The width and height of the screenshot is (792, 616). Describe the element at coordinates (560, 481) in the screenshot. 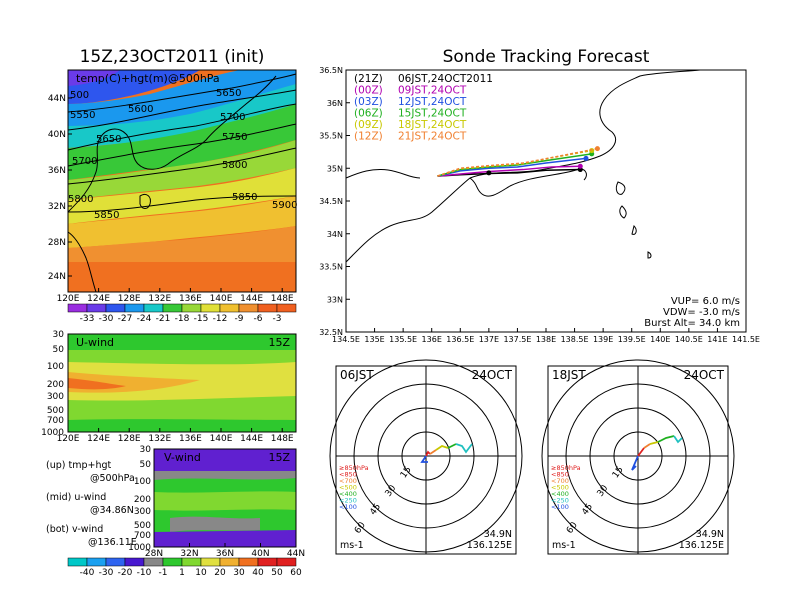

I see `hodo-legend-item: <700` at that location.